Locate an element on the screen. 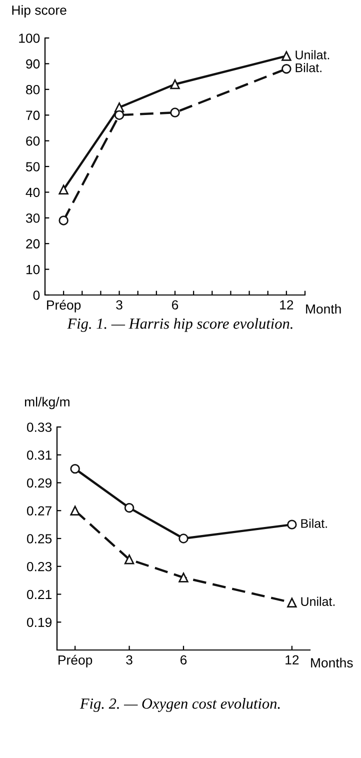 The height and width of the screenshot is (758, 361). y-tick-label: 0.33 is located at coordinates (39, 427).